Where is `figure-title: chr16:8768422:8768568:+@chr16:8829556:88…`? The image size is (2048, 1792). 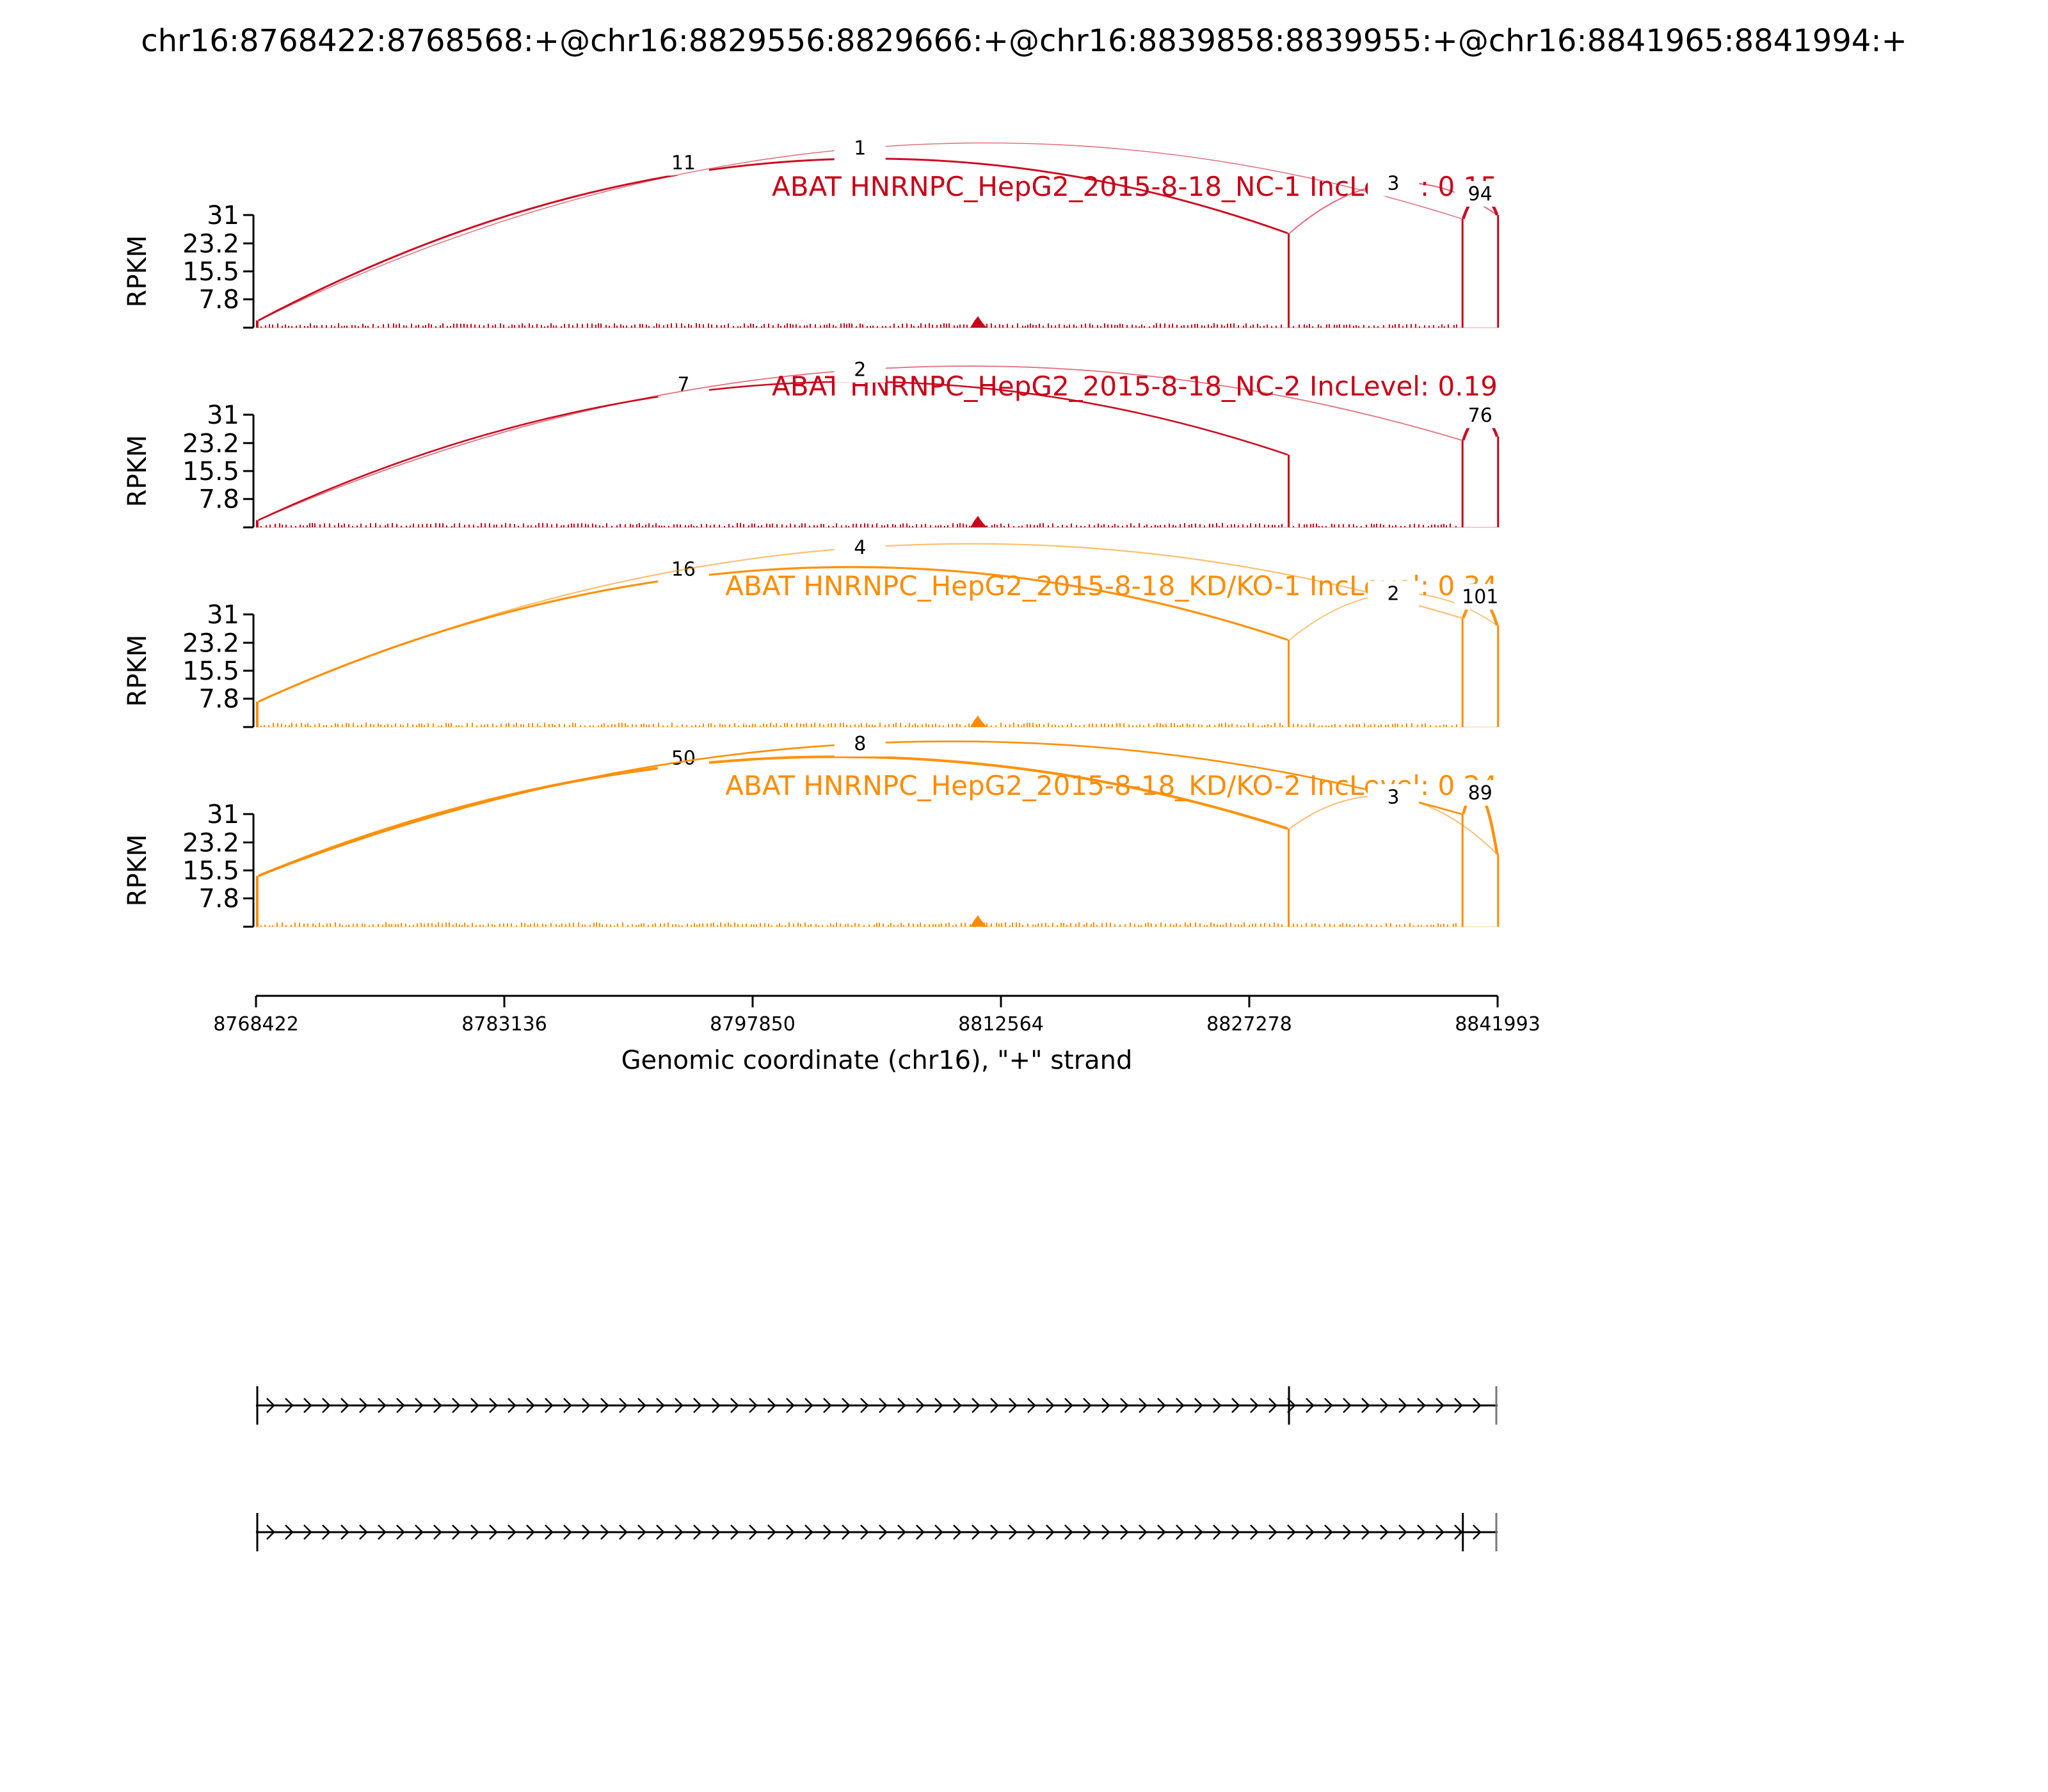 figure-title: chr16:8768422:8768568:+@chr16:8829556:88… is located at coordinates (1024, 41).